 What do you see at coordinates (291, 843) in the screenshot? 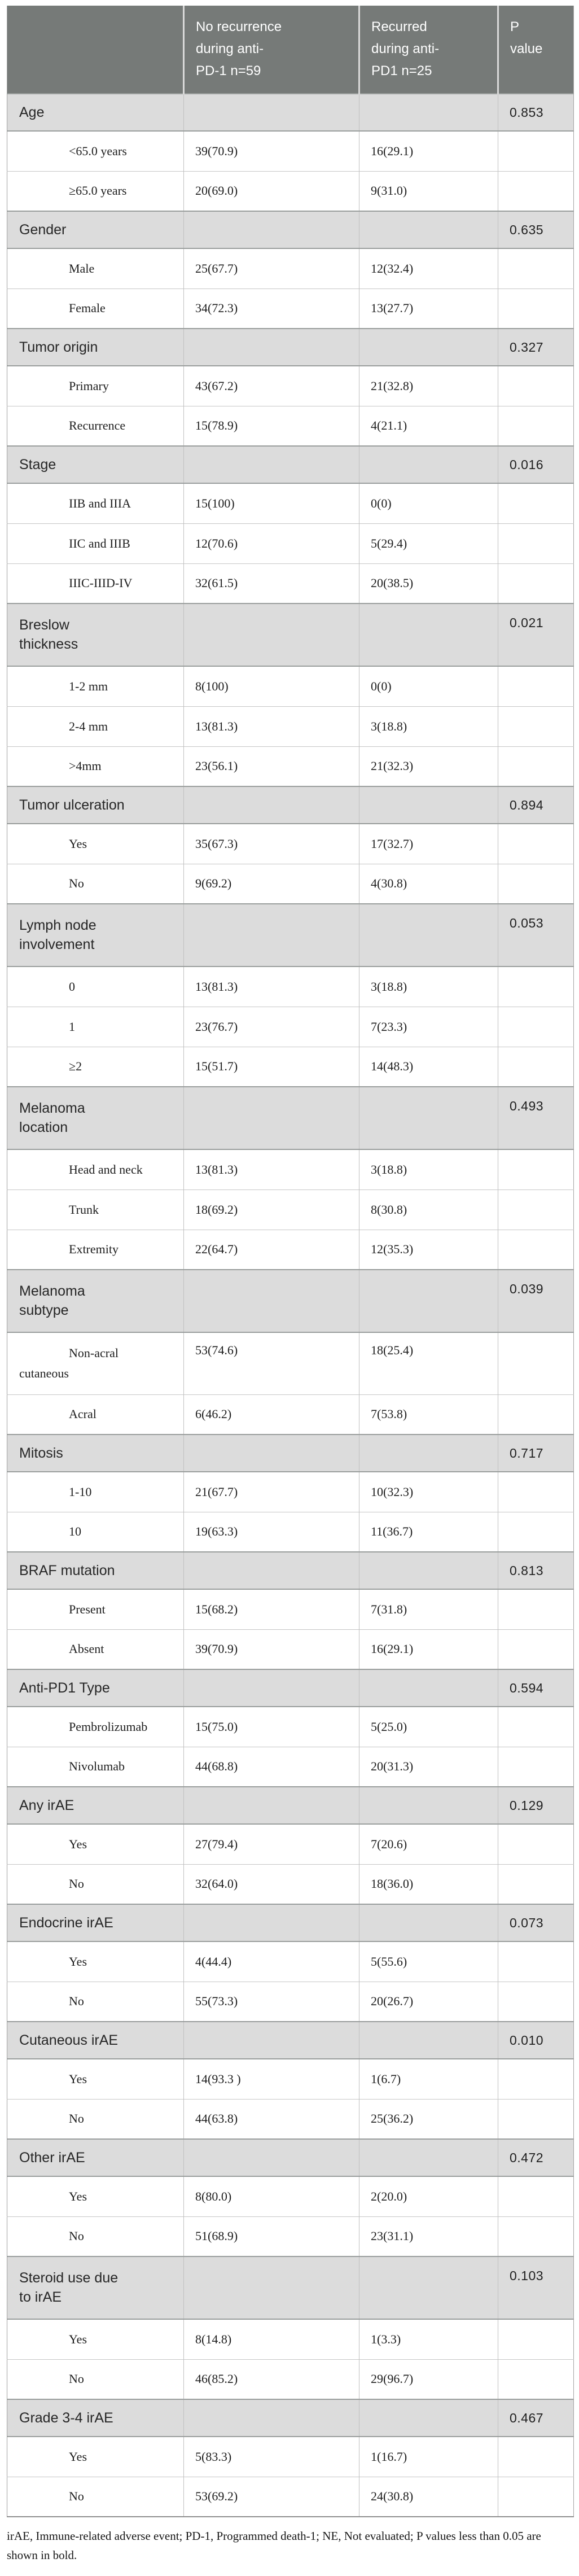
I see `data-row: Yes 35(67.3) 17(32.7)` at bounding box center [291, 843].